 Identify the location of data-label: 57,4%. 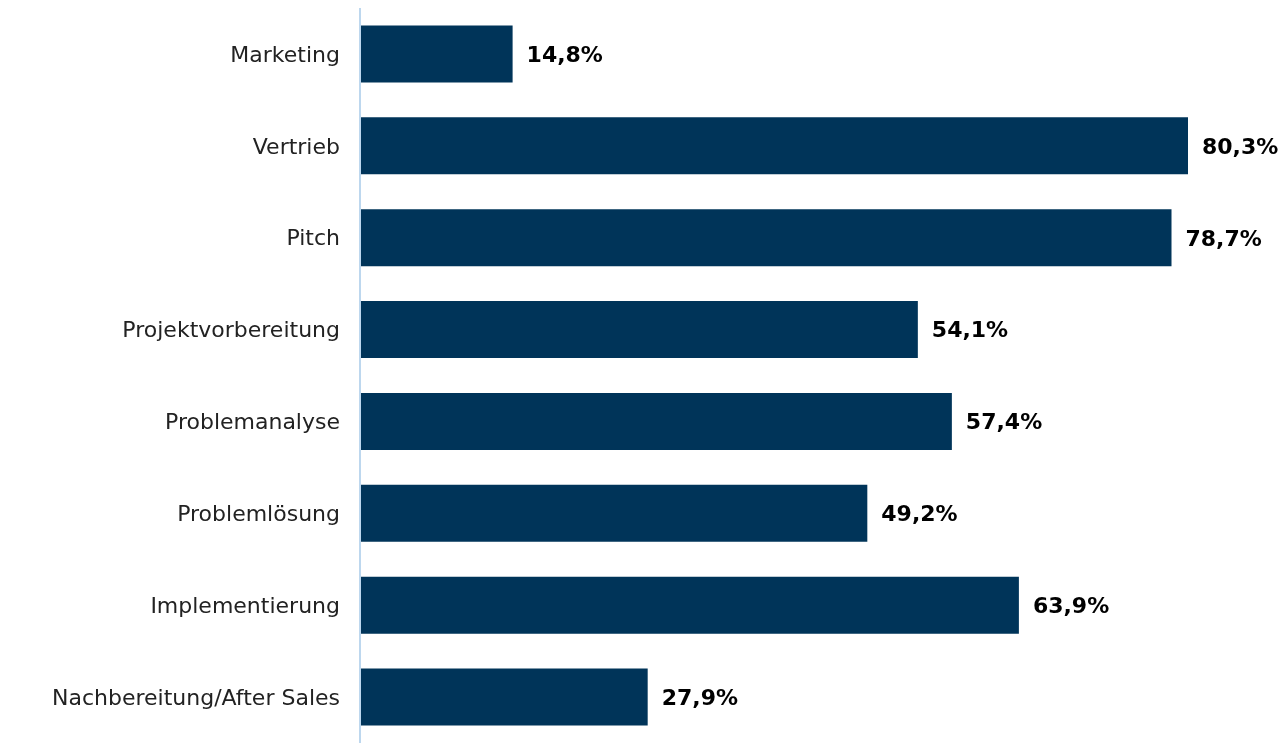
(1004, 422).